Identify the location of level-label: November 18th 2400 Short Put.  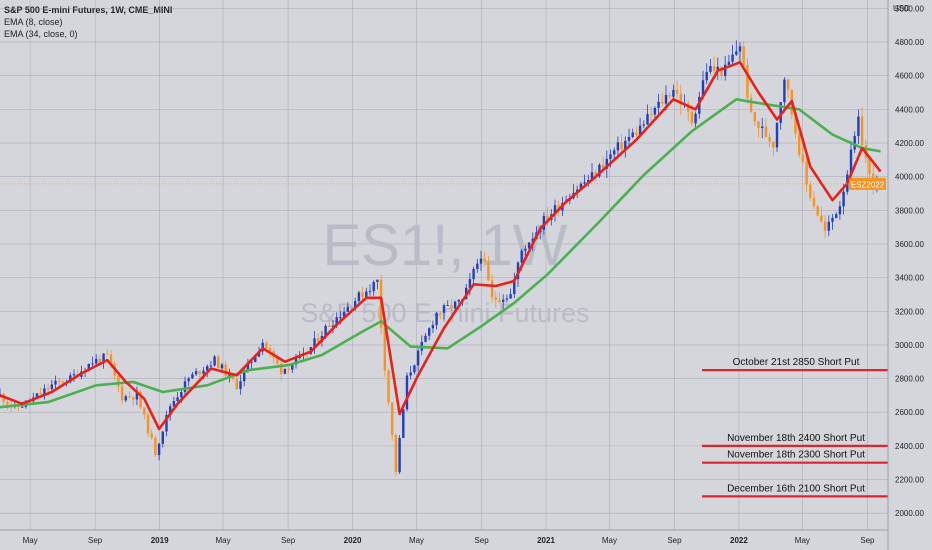
(796, 438).